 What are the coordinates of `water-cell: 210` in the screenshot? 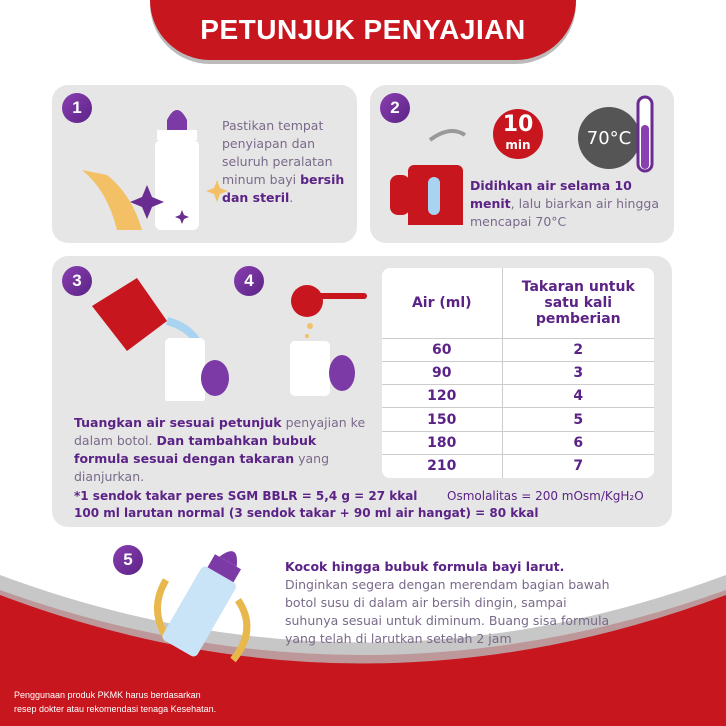 It's located at (442, 465).